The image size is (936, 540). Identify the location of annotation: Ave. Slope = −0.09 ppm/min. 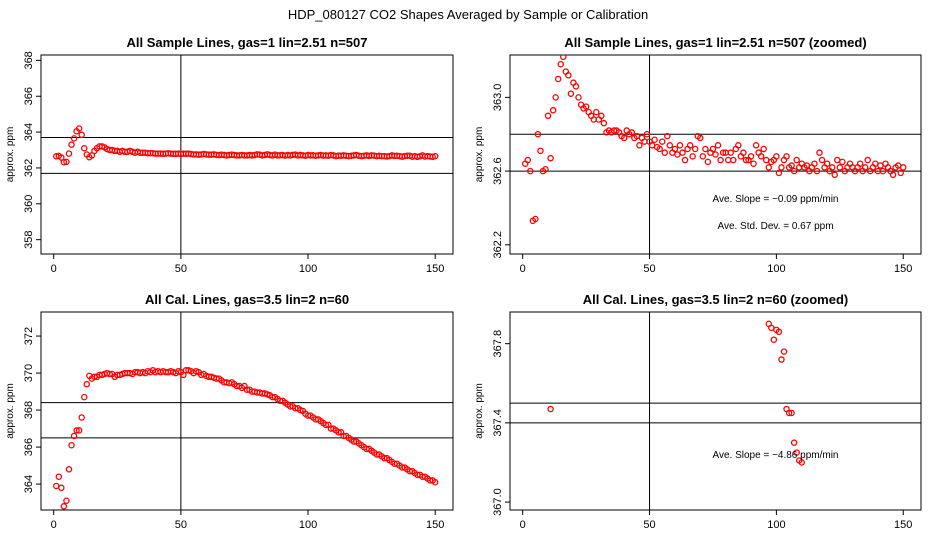
(775, 199).